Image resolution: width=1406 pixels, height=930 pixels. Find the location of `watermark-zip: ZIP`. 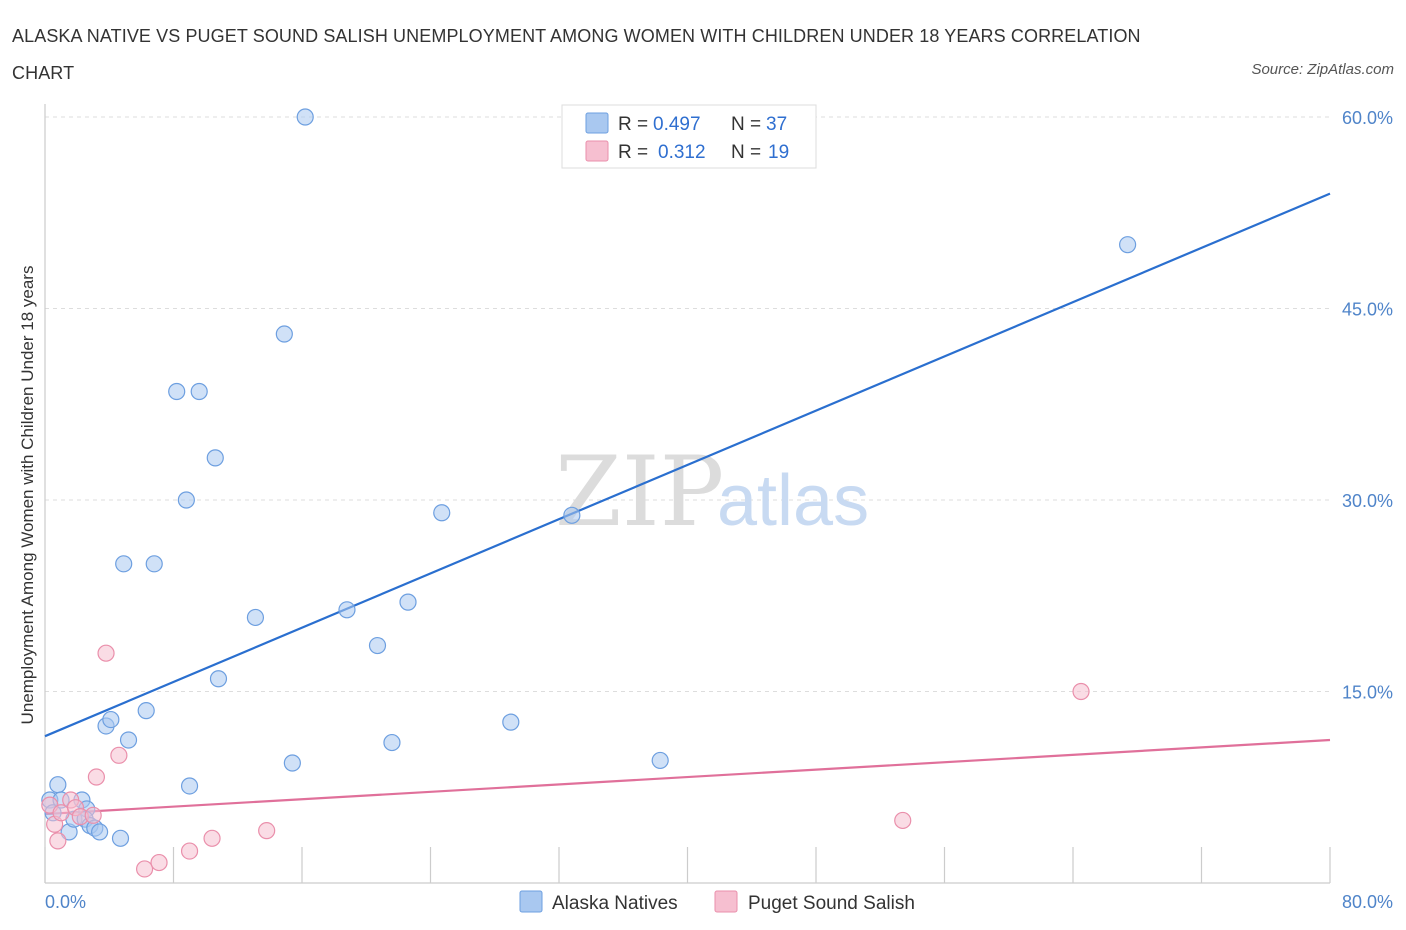

watermark-zip: ZIP is located at coordinates (639, 492).